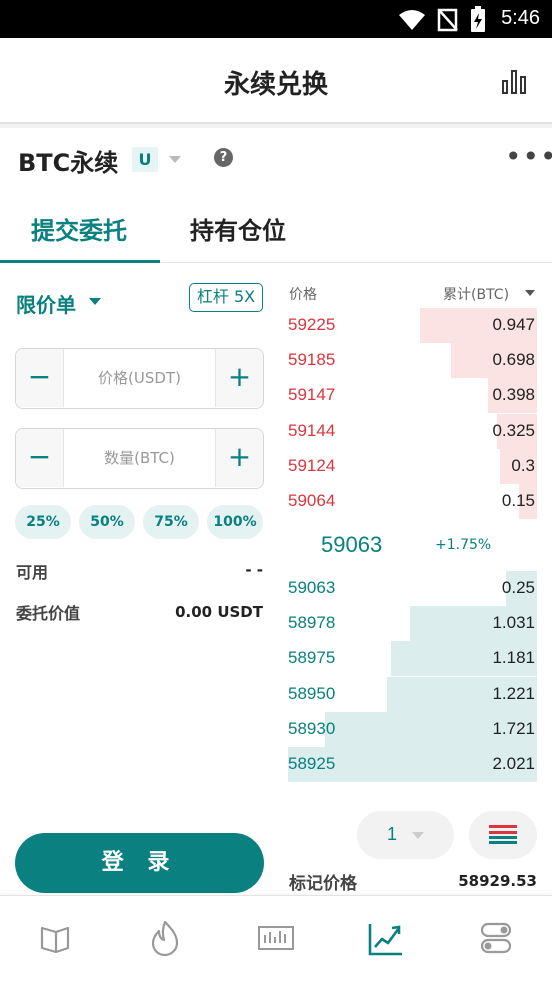 This screenshot has width=552, height=981. I want to click on bid-row: 58925 2.021, so click(412, 764).